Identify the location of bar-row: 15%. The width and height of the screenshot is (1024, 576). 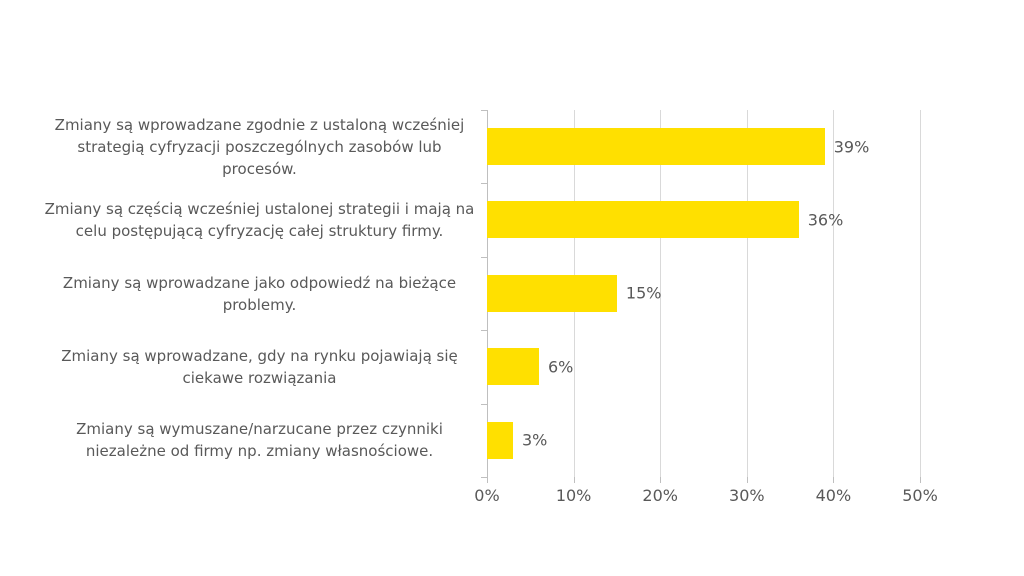
(703, 293).